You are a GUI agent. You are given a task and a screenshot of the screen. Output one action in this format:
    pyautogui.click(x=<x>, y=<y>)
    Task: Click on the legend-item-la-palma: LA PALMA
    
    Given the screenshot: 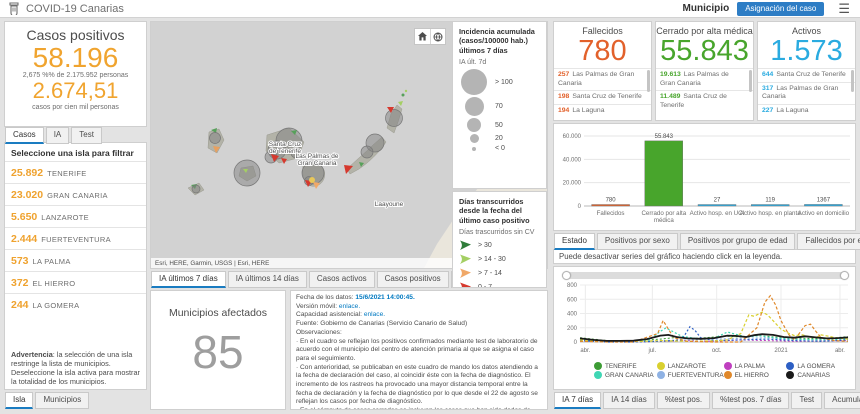 What is the action you would take?
    pyautogui.click(x=755, y=366)
    